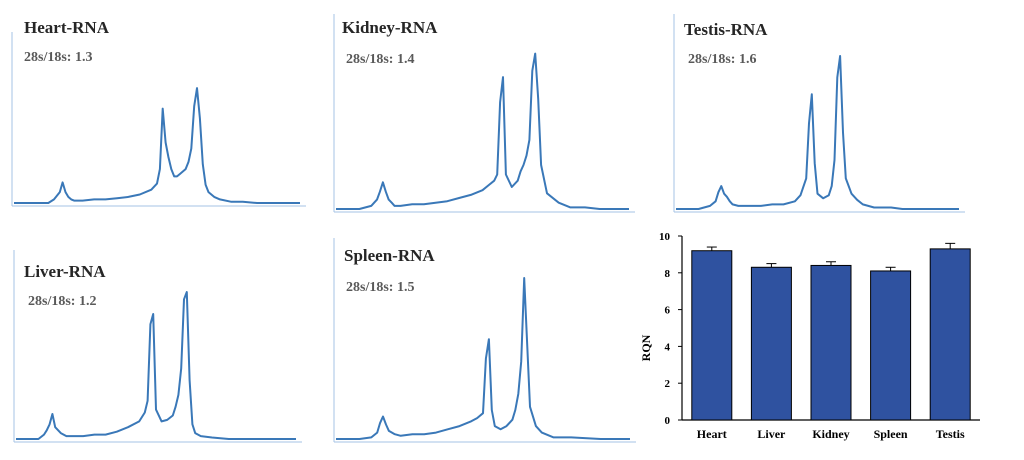  What do you see at coordinates (646, 347) in the screenshot?
I see `y-axis-label: RQN` at bounding box center [646, 347].